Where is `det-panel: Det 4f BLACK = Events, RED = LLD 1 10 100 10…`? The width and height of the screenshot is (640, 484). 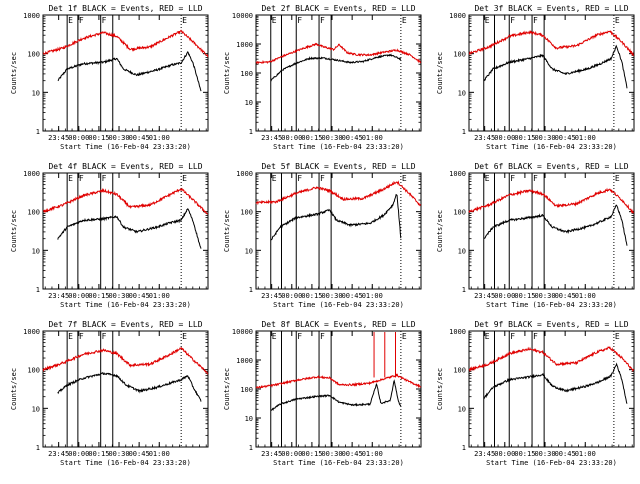
det-panel: Det 4f BLACK = Events, RED = LLD 1 10 100 10… is located at coordinates (109, 235).